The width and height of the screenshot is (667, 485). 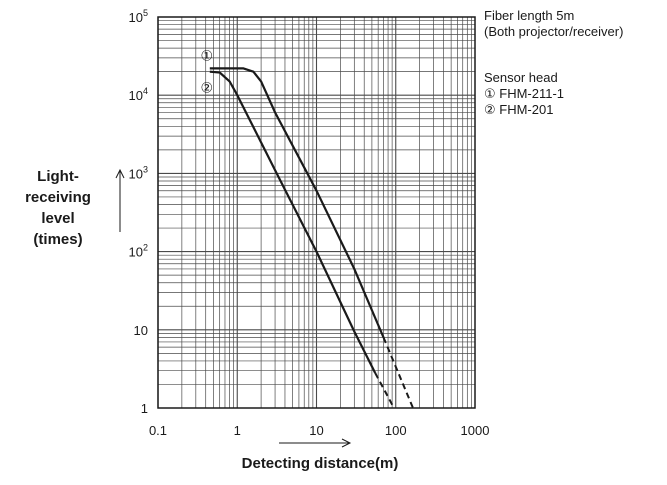 What do you see at coordinates (297, 202) in the screenshot?
I see `series-1-line` at bounding box center [297, 202].